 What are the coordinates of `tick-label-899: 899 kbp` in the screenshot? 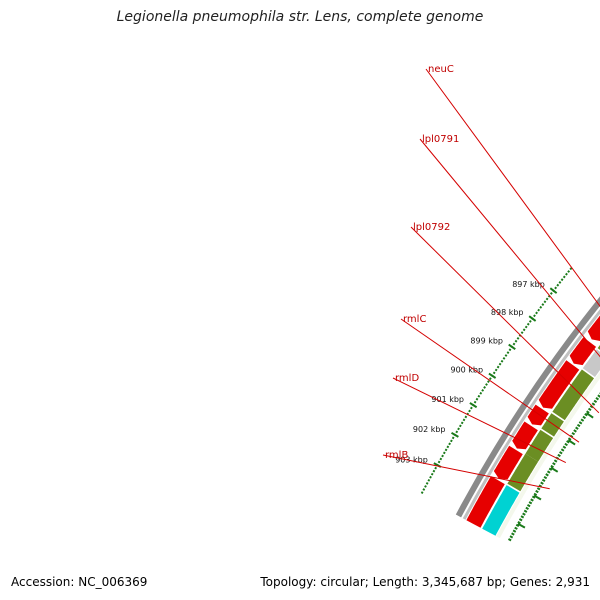 It's located at (486, 341).